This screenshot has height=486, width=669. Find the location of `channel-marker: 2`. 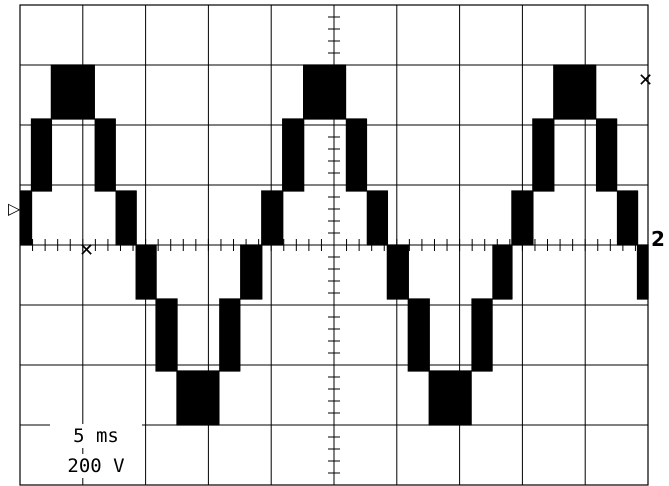

channel-marker: 2 is located at coordinates (658, 239).